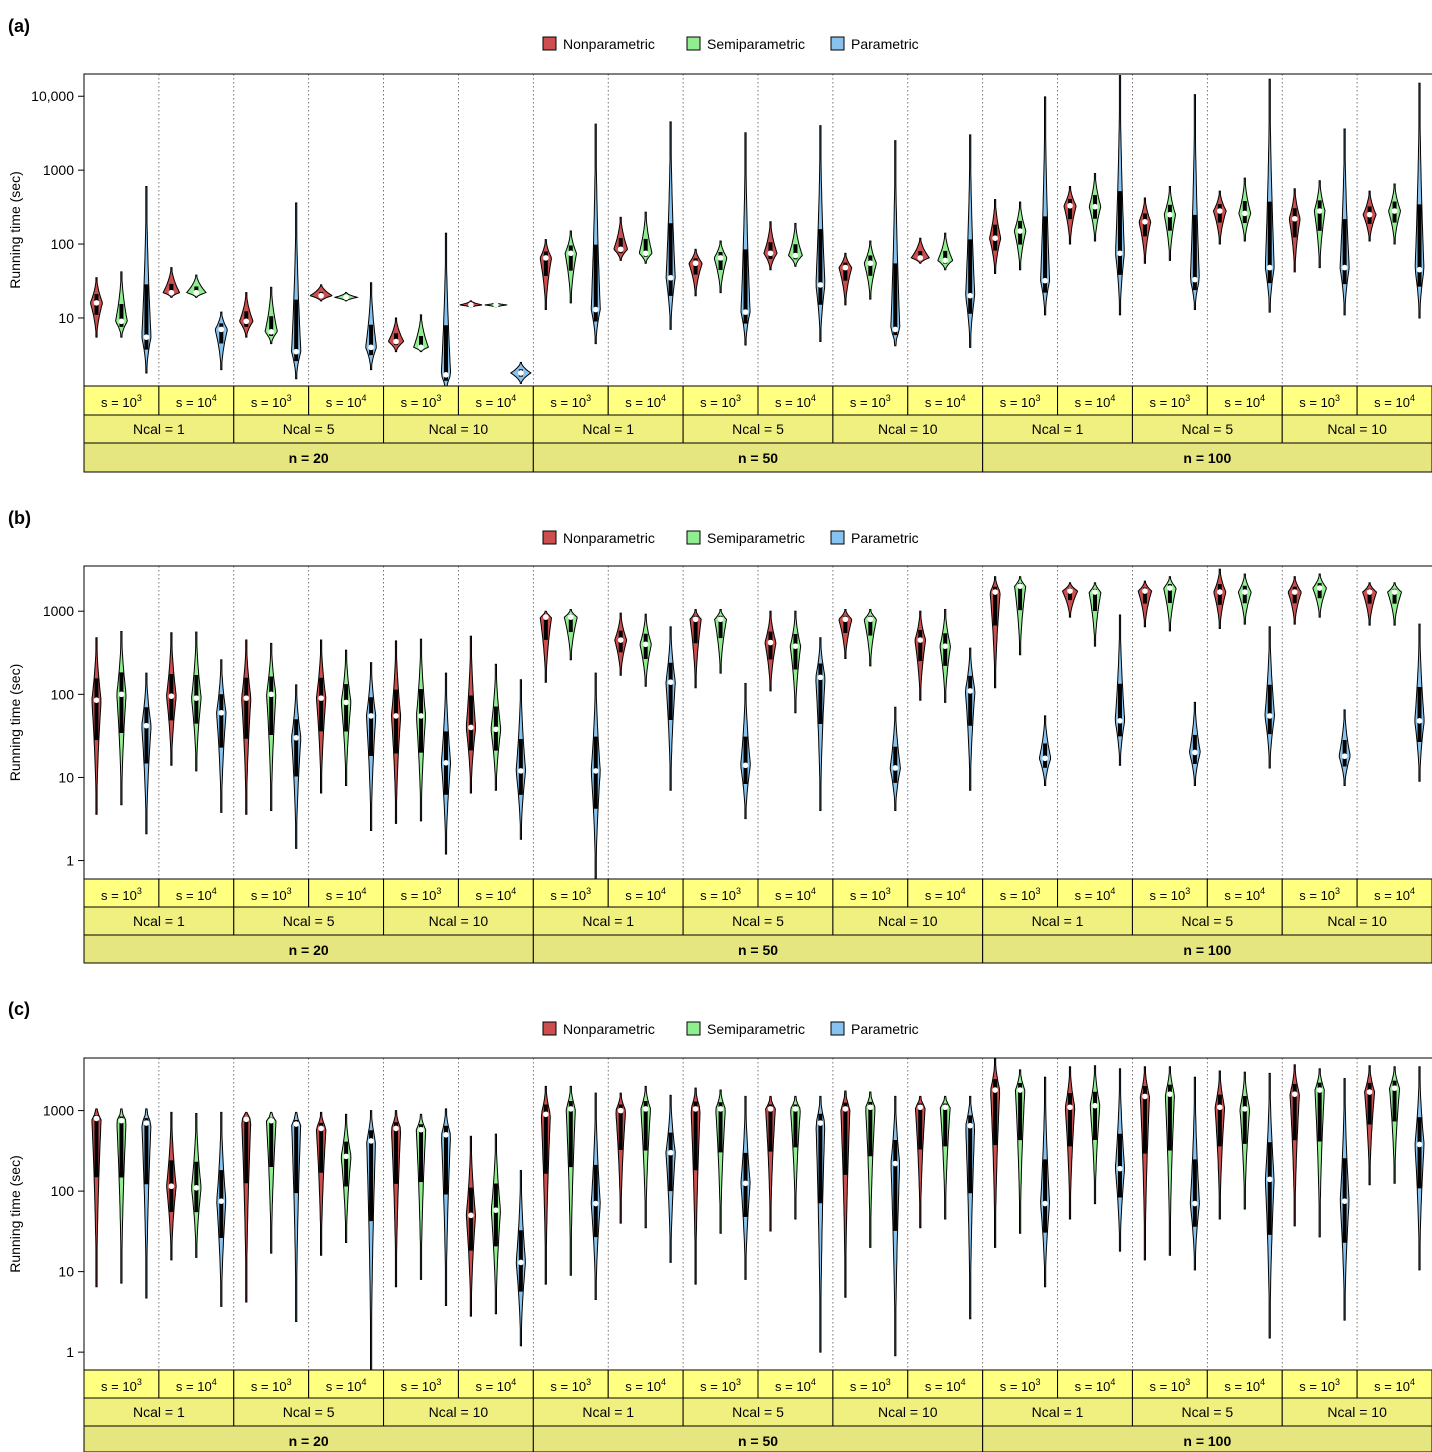  What do you see at coordinates (66, 318) in the screenshot?
I see `y-tick-label: 10` at bounding box center [66, 318].